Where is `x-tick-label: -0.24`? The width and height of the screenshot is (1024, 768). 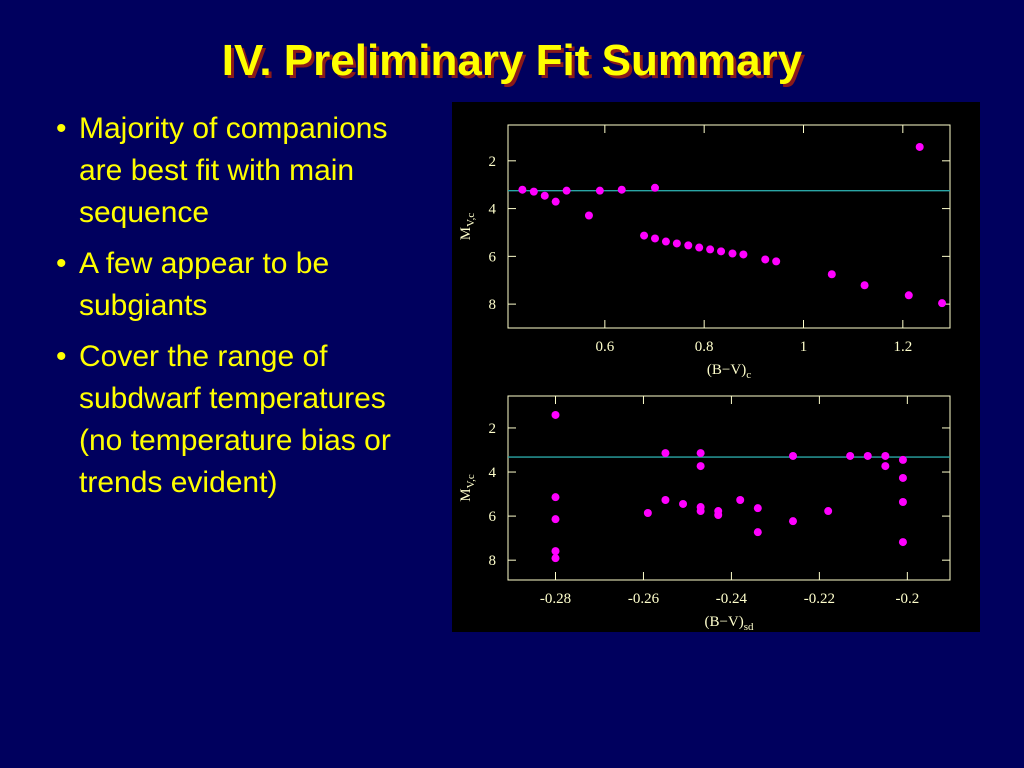
x-tick-label: -0.24 is located at coordinates (732, 599).